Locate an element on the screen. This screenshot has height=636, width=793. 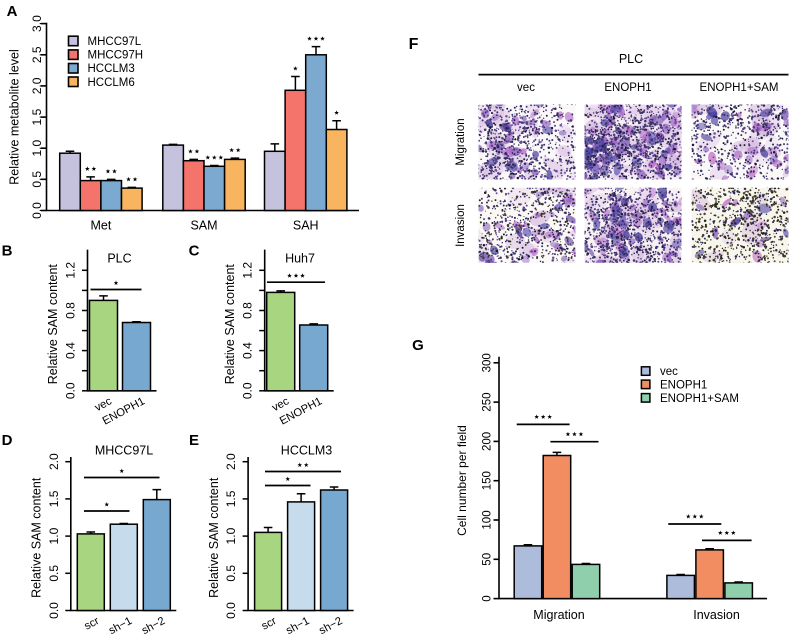
svg-text: F is located at coordinates (414, 44).